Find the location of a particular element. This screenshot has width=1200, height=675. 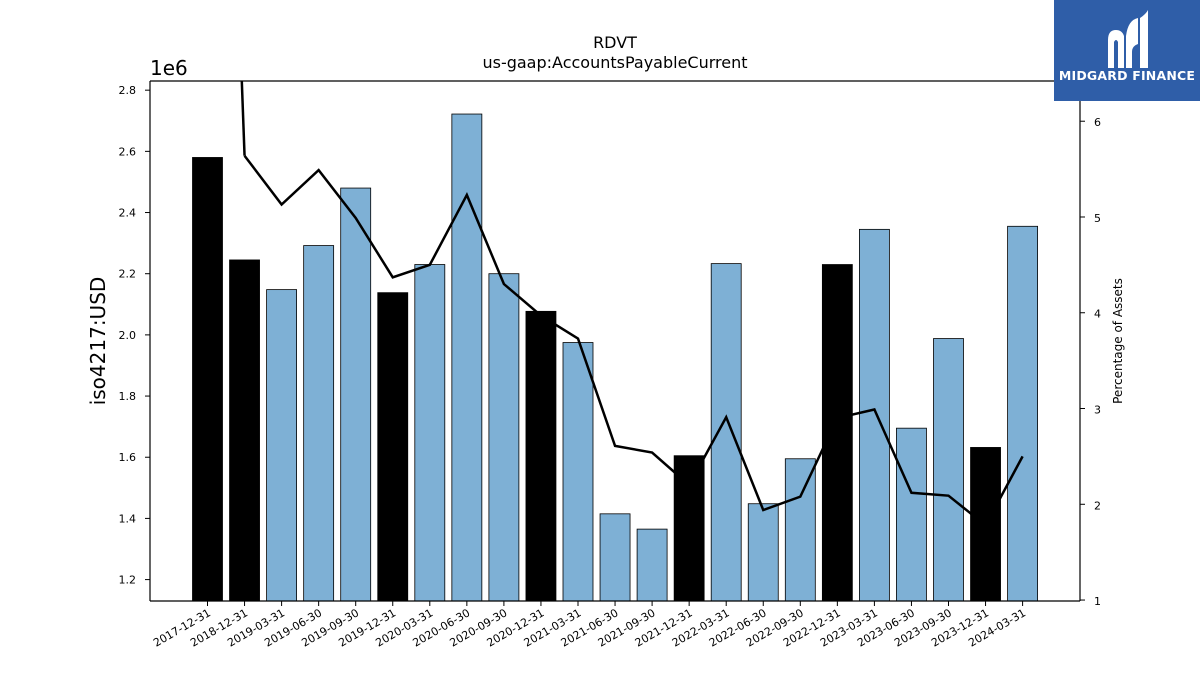

y2-tick-label: 1 is located at coordinates (1097, 601).